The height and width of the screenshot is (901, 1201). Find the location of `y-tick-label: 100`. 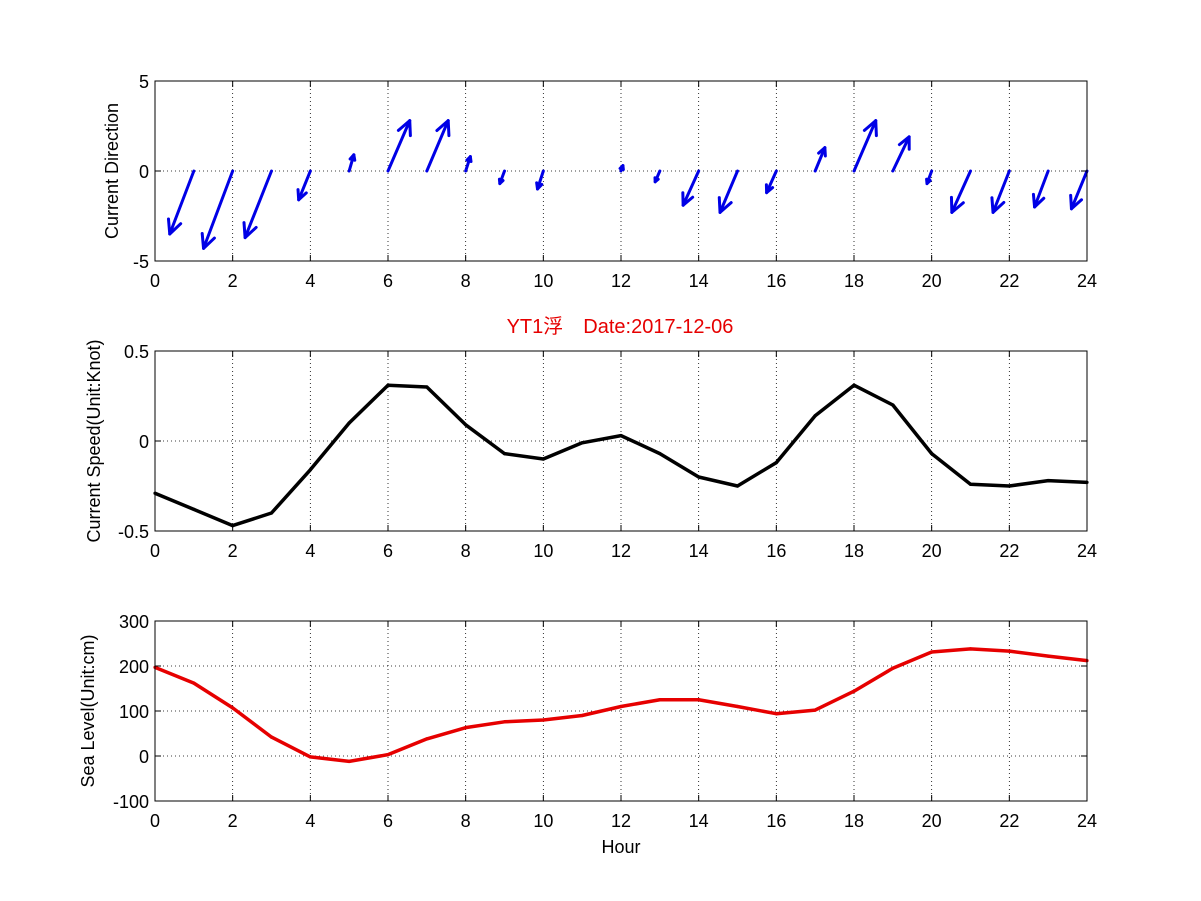

y-tick-label: 100 is located at coordinates (134, 712).